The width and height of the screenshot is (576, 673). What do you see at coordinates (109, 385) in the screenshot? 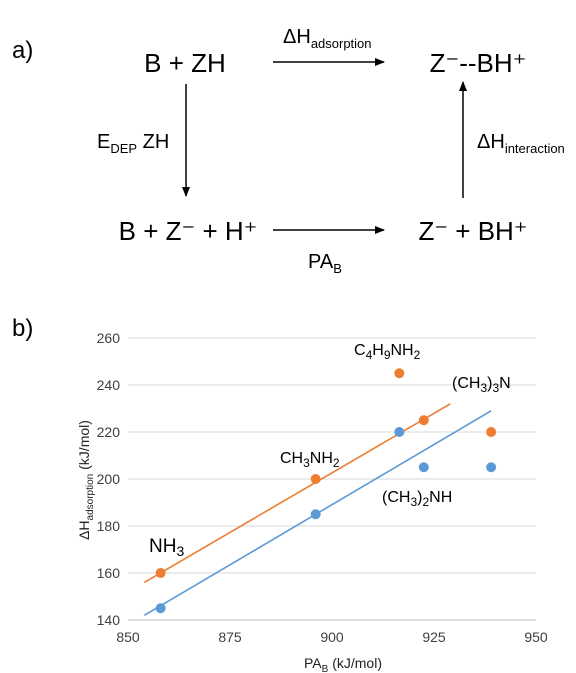
I see `y-tick-label: 240` at bounding box center [109, 385].